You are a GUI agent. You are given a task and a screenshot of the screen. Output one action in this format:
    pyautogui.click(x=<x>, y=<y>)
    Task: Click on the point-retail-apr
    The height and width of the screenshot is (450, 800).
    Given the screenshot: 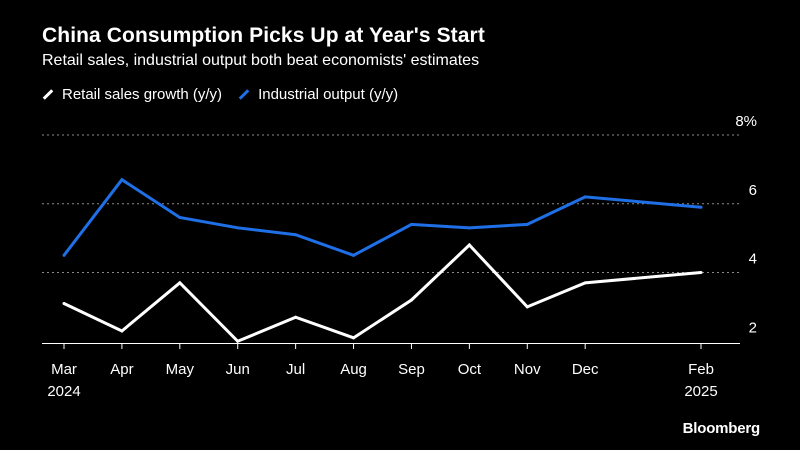 What is the action you would take?
    pyautogui.click(x=122, y=331)
    